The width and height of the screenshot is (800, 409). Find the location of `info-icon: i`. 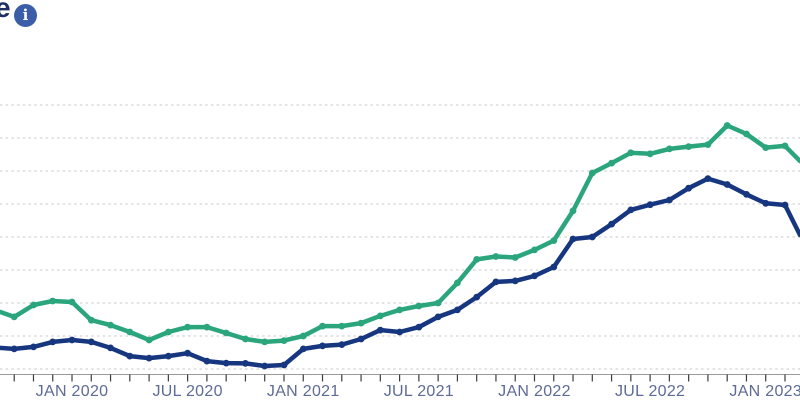

info-icon: i is located at coordinates (25, 15).